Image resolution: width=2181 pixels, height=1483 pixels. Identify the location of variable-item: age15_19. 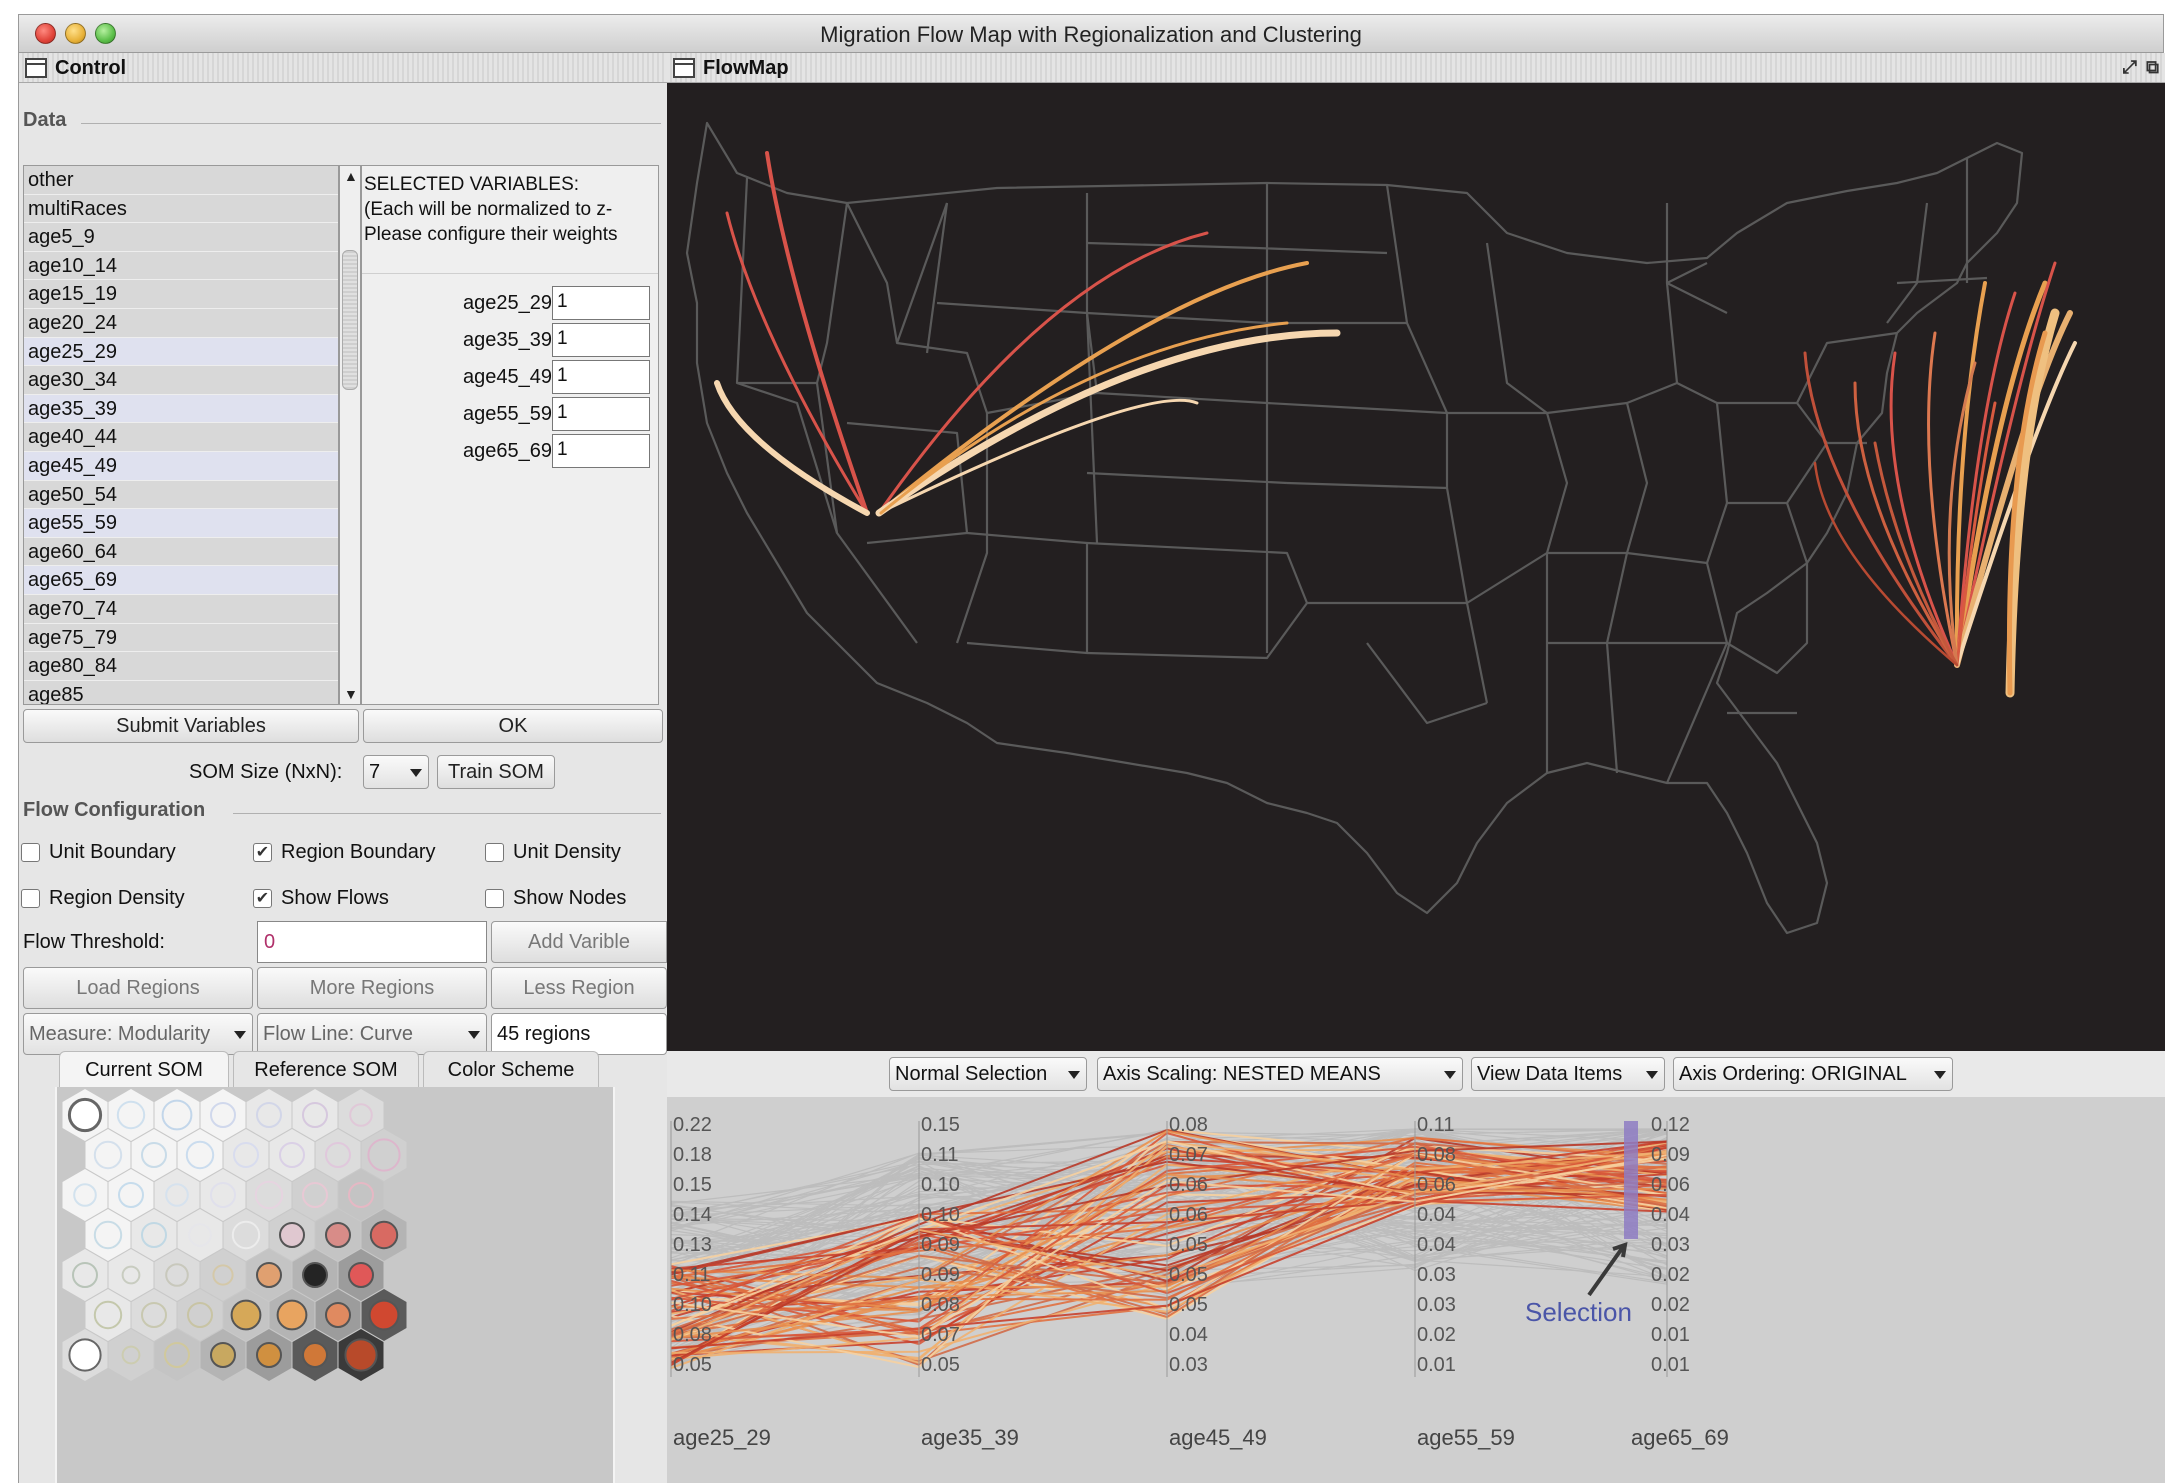
(181, 294).